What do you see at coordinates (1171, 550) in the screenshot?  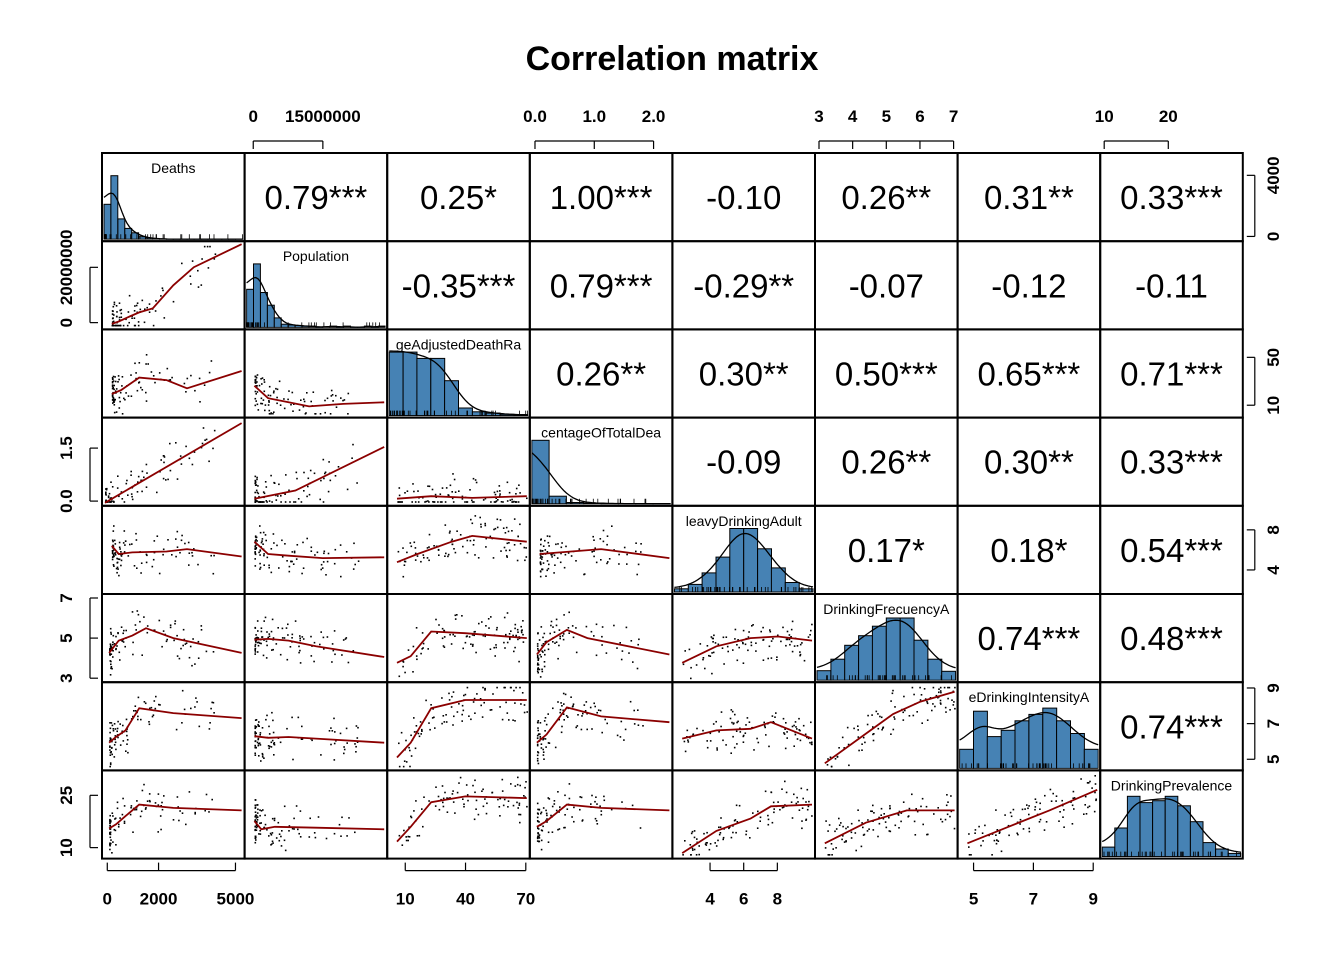 I see `correlation-value-4-7: 0.54***` at bounding box center [1171, 550].